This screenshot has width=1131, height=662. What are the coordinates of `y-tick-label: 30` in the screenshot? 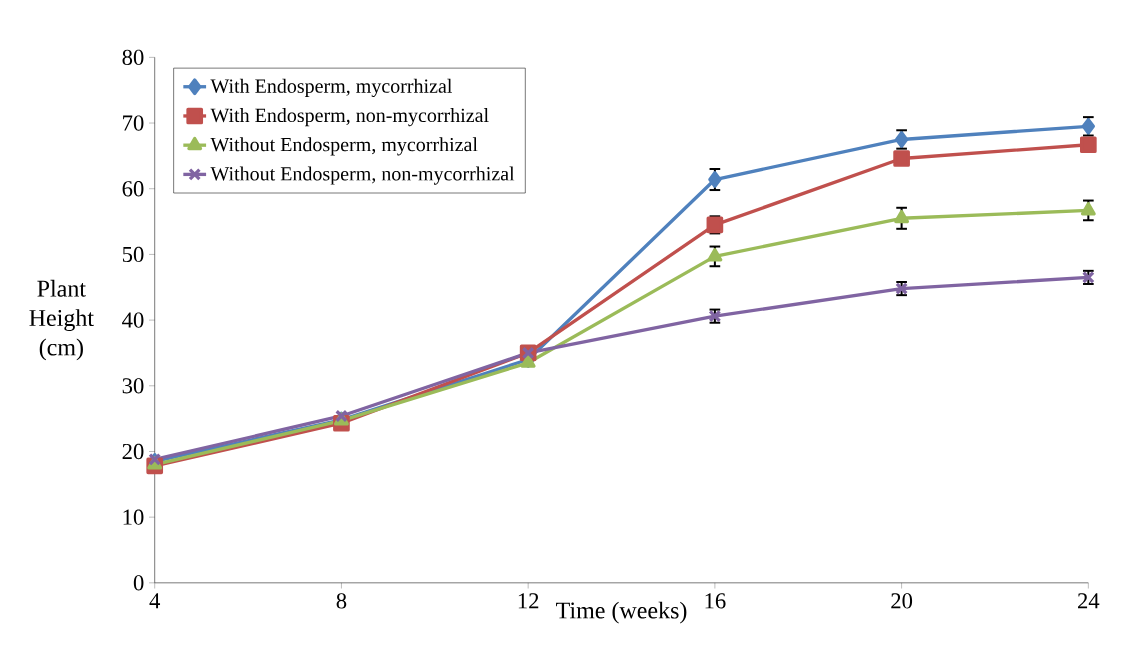 It's located at (133, 386).